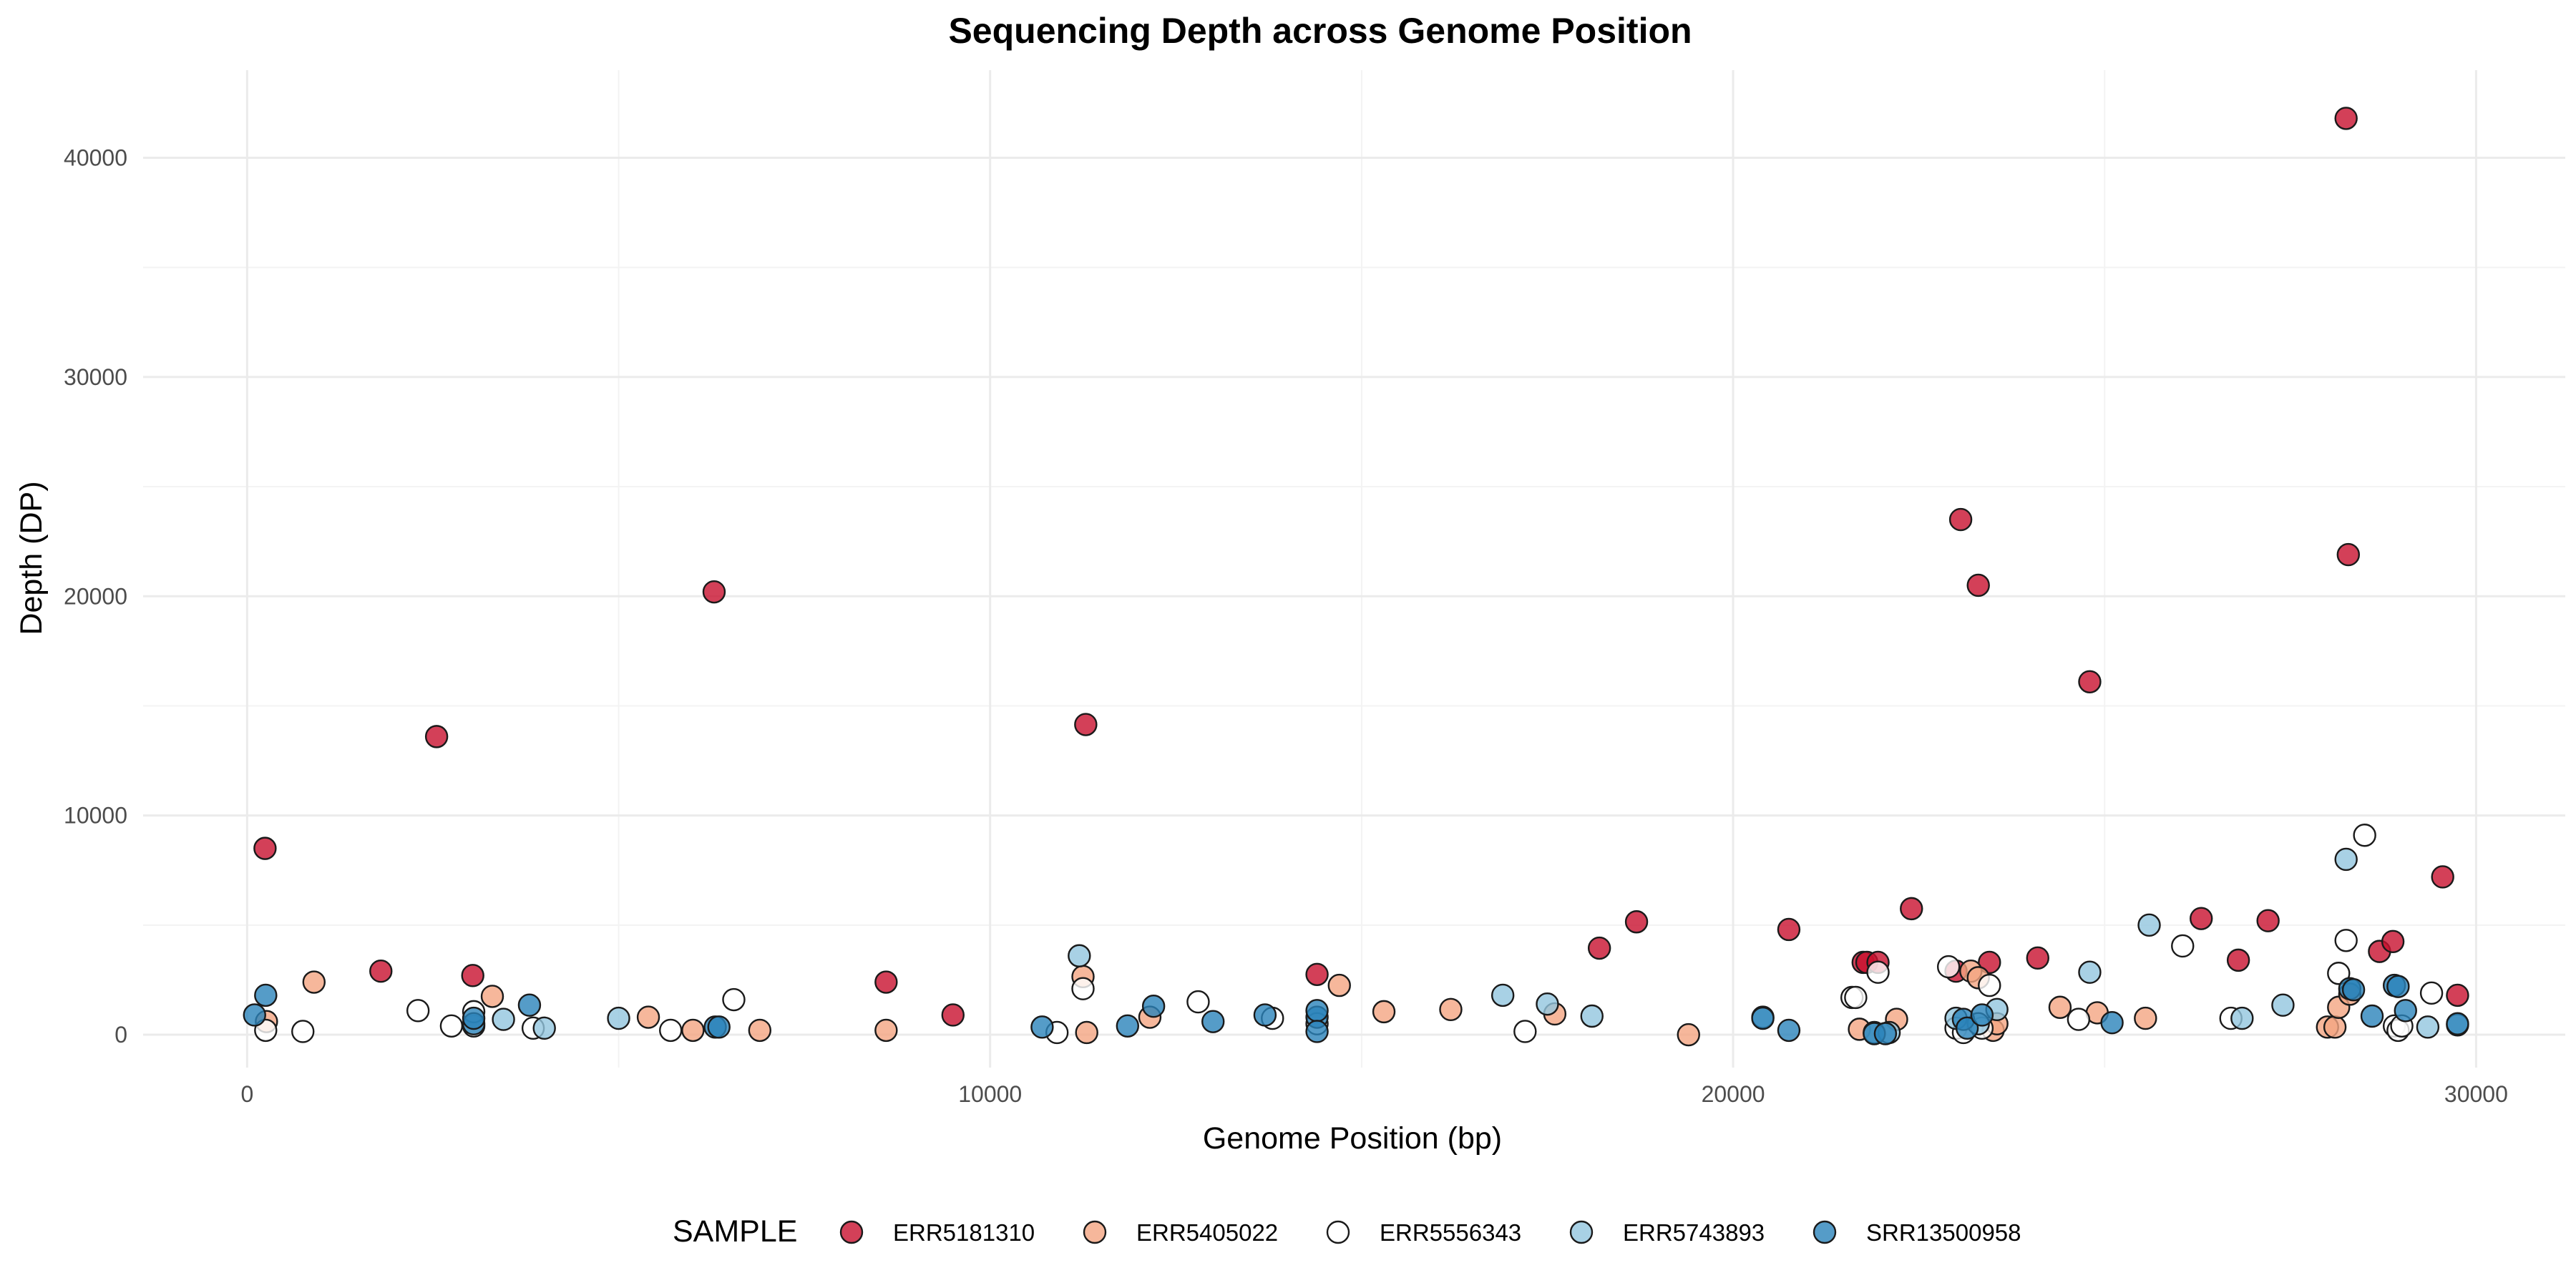 The width and height of the screenshot is (2576, 1288). What do you see at coordinates (95, 816) in the screenshot?
I see `y-tick-label: 10000` at bounding box center [95, 816].